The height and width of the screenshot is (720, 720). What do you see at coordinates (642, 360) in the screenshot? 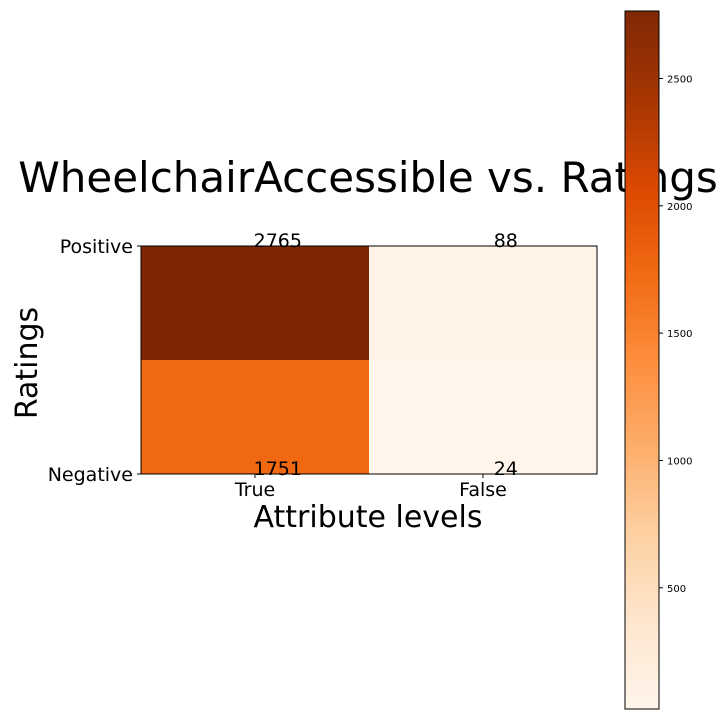
I see `colorbar` at bounding box center [642, 360].